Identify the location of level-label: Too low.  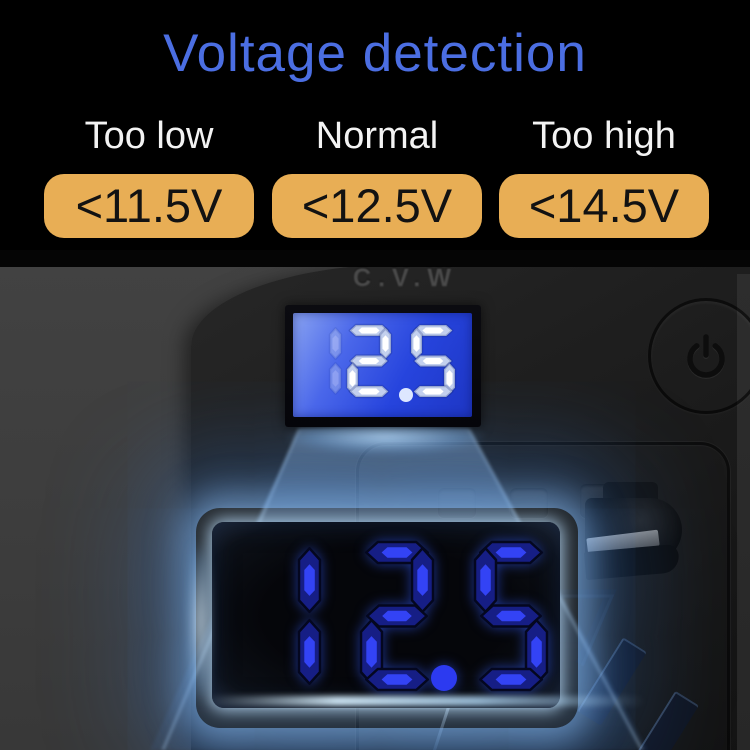
(149, 136).